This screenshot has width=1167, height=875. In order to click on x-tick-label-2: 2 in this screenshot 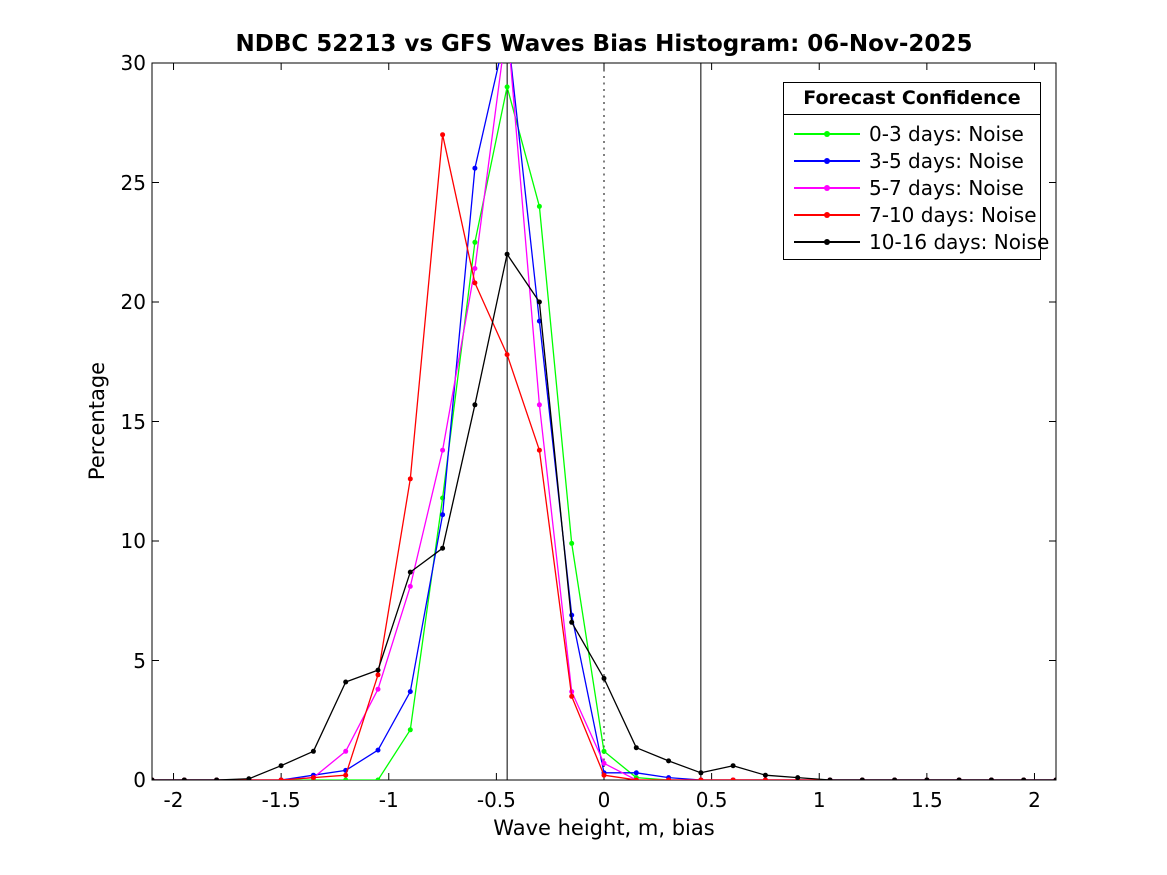, I will do `click(1034, 800)`.